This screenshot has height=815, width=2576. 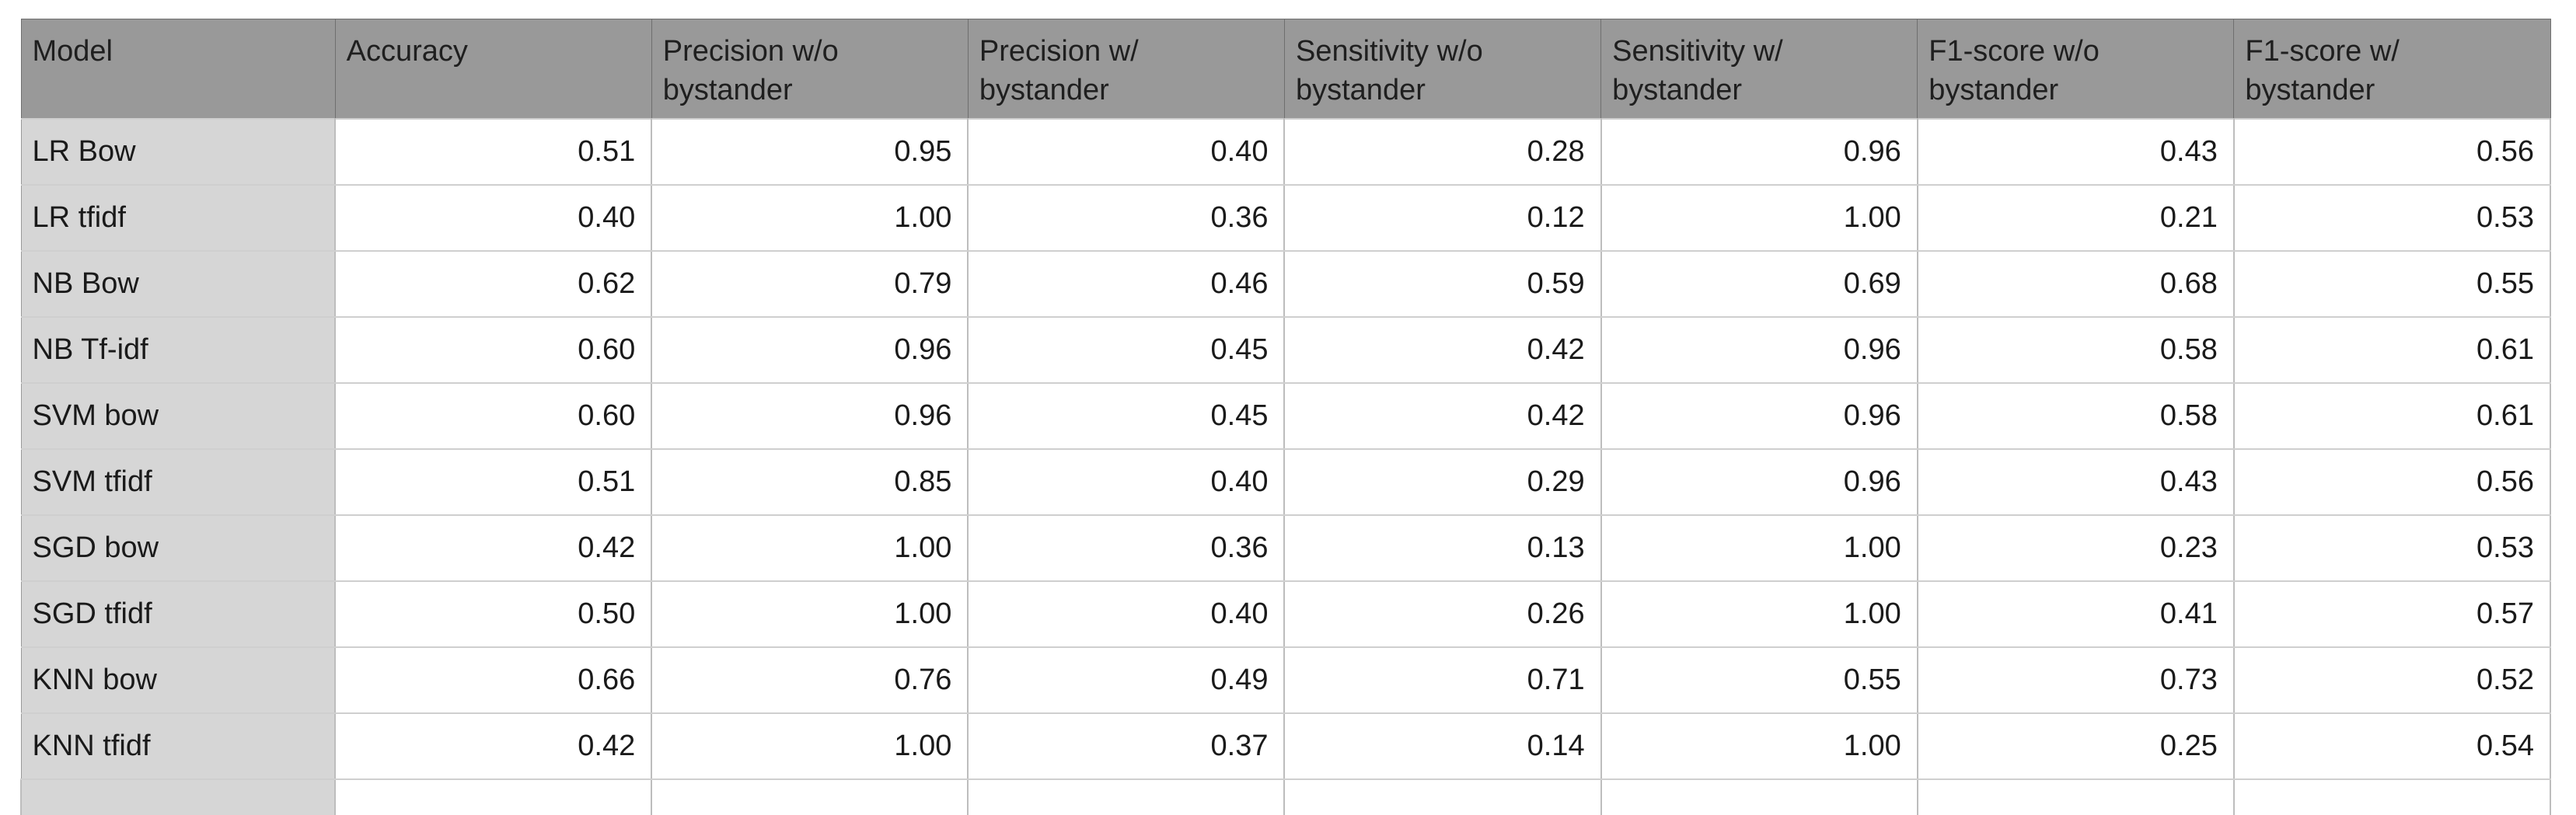 What do you see at coordinates (2076, 614) in the screenshot?
I see `metric-cell: 0.41` at bounding box center [2076, 614].